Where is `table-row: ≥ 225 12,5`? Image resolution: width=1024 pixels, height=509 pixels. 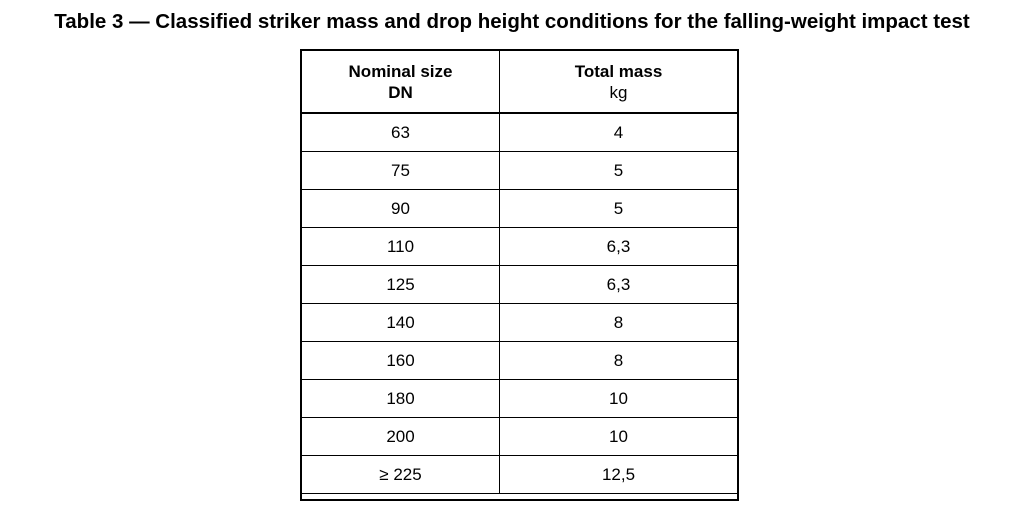
table-row: ≥ 225 12,5 is located at coordinates (519, 474).